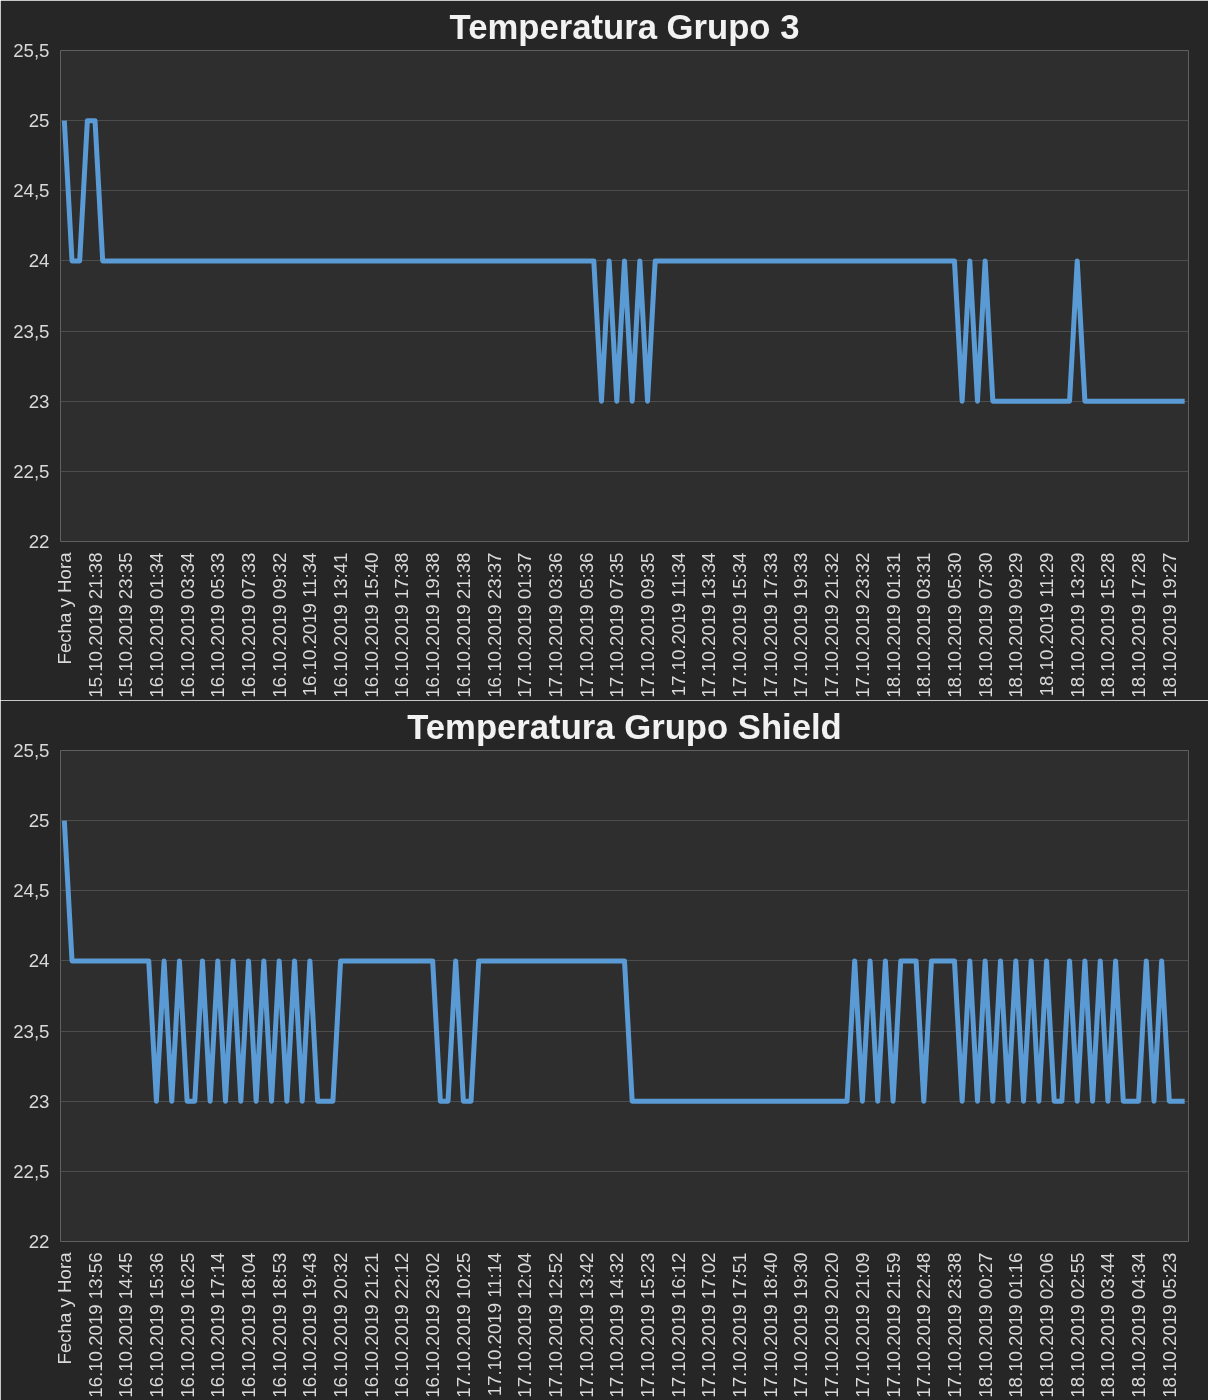  Describe the element at coordinates (218, 625) in the screenshot. I see `x-tick-label: 16.10.2019 05:33` at that location.